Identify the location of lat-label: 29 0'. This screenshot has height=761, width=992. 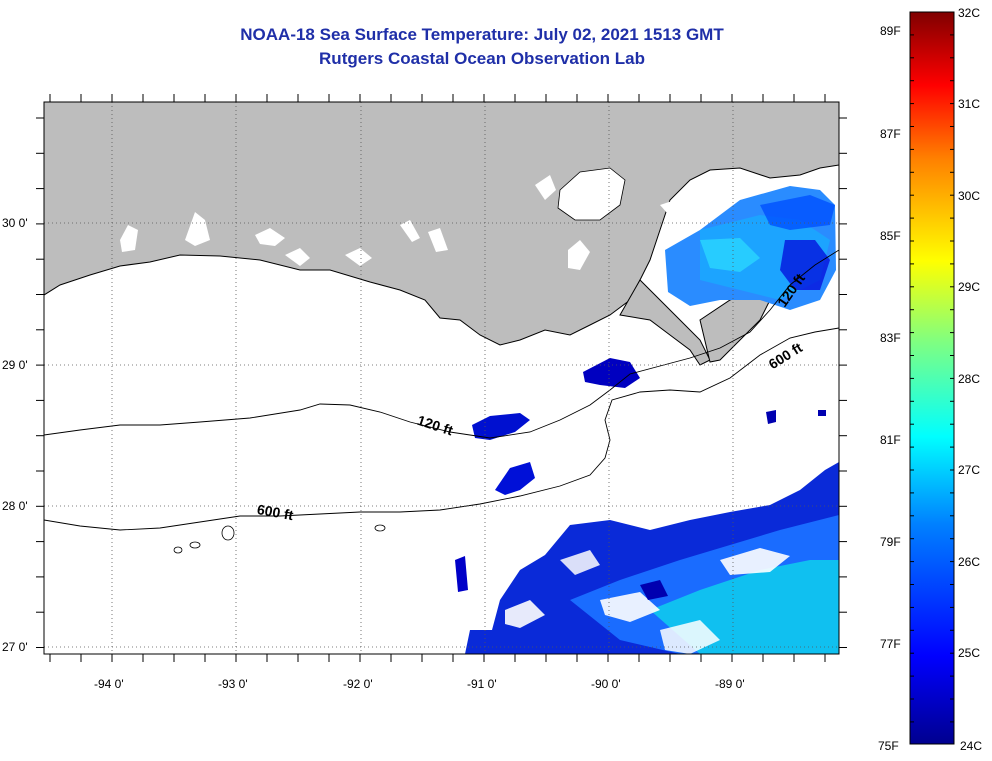
(15, 365).